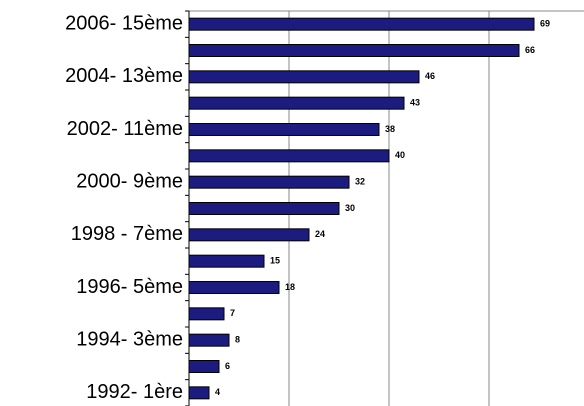 This screenshot has width=584, height=406. I want to click on value-label: 38, so click(390, 129).